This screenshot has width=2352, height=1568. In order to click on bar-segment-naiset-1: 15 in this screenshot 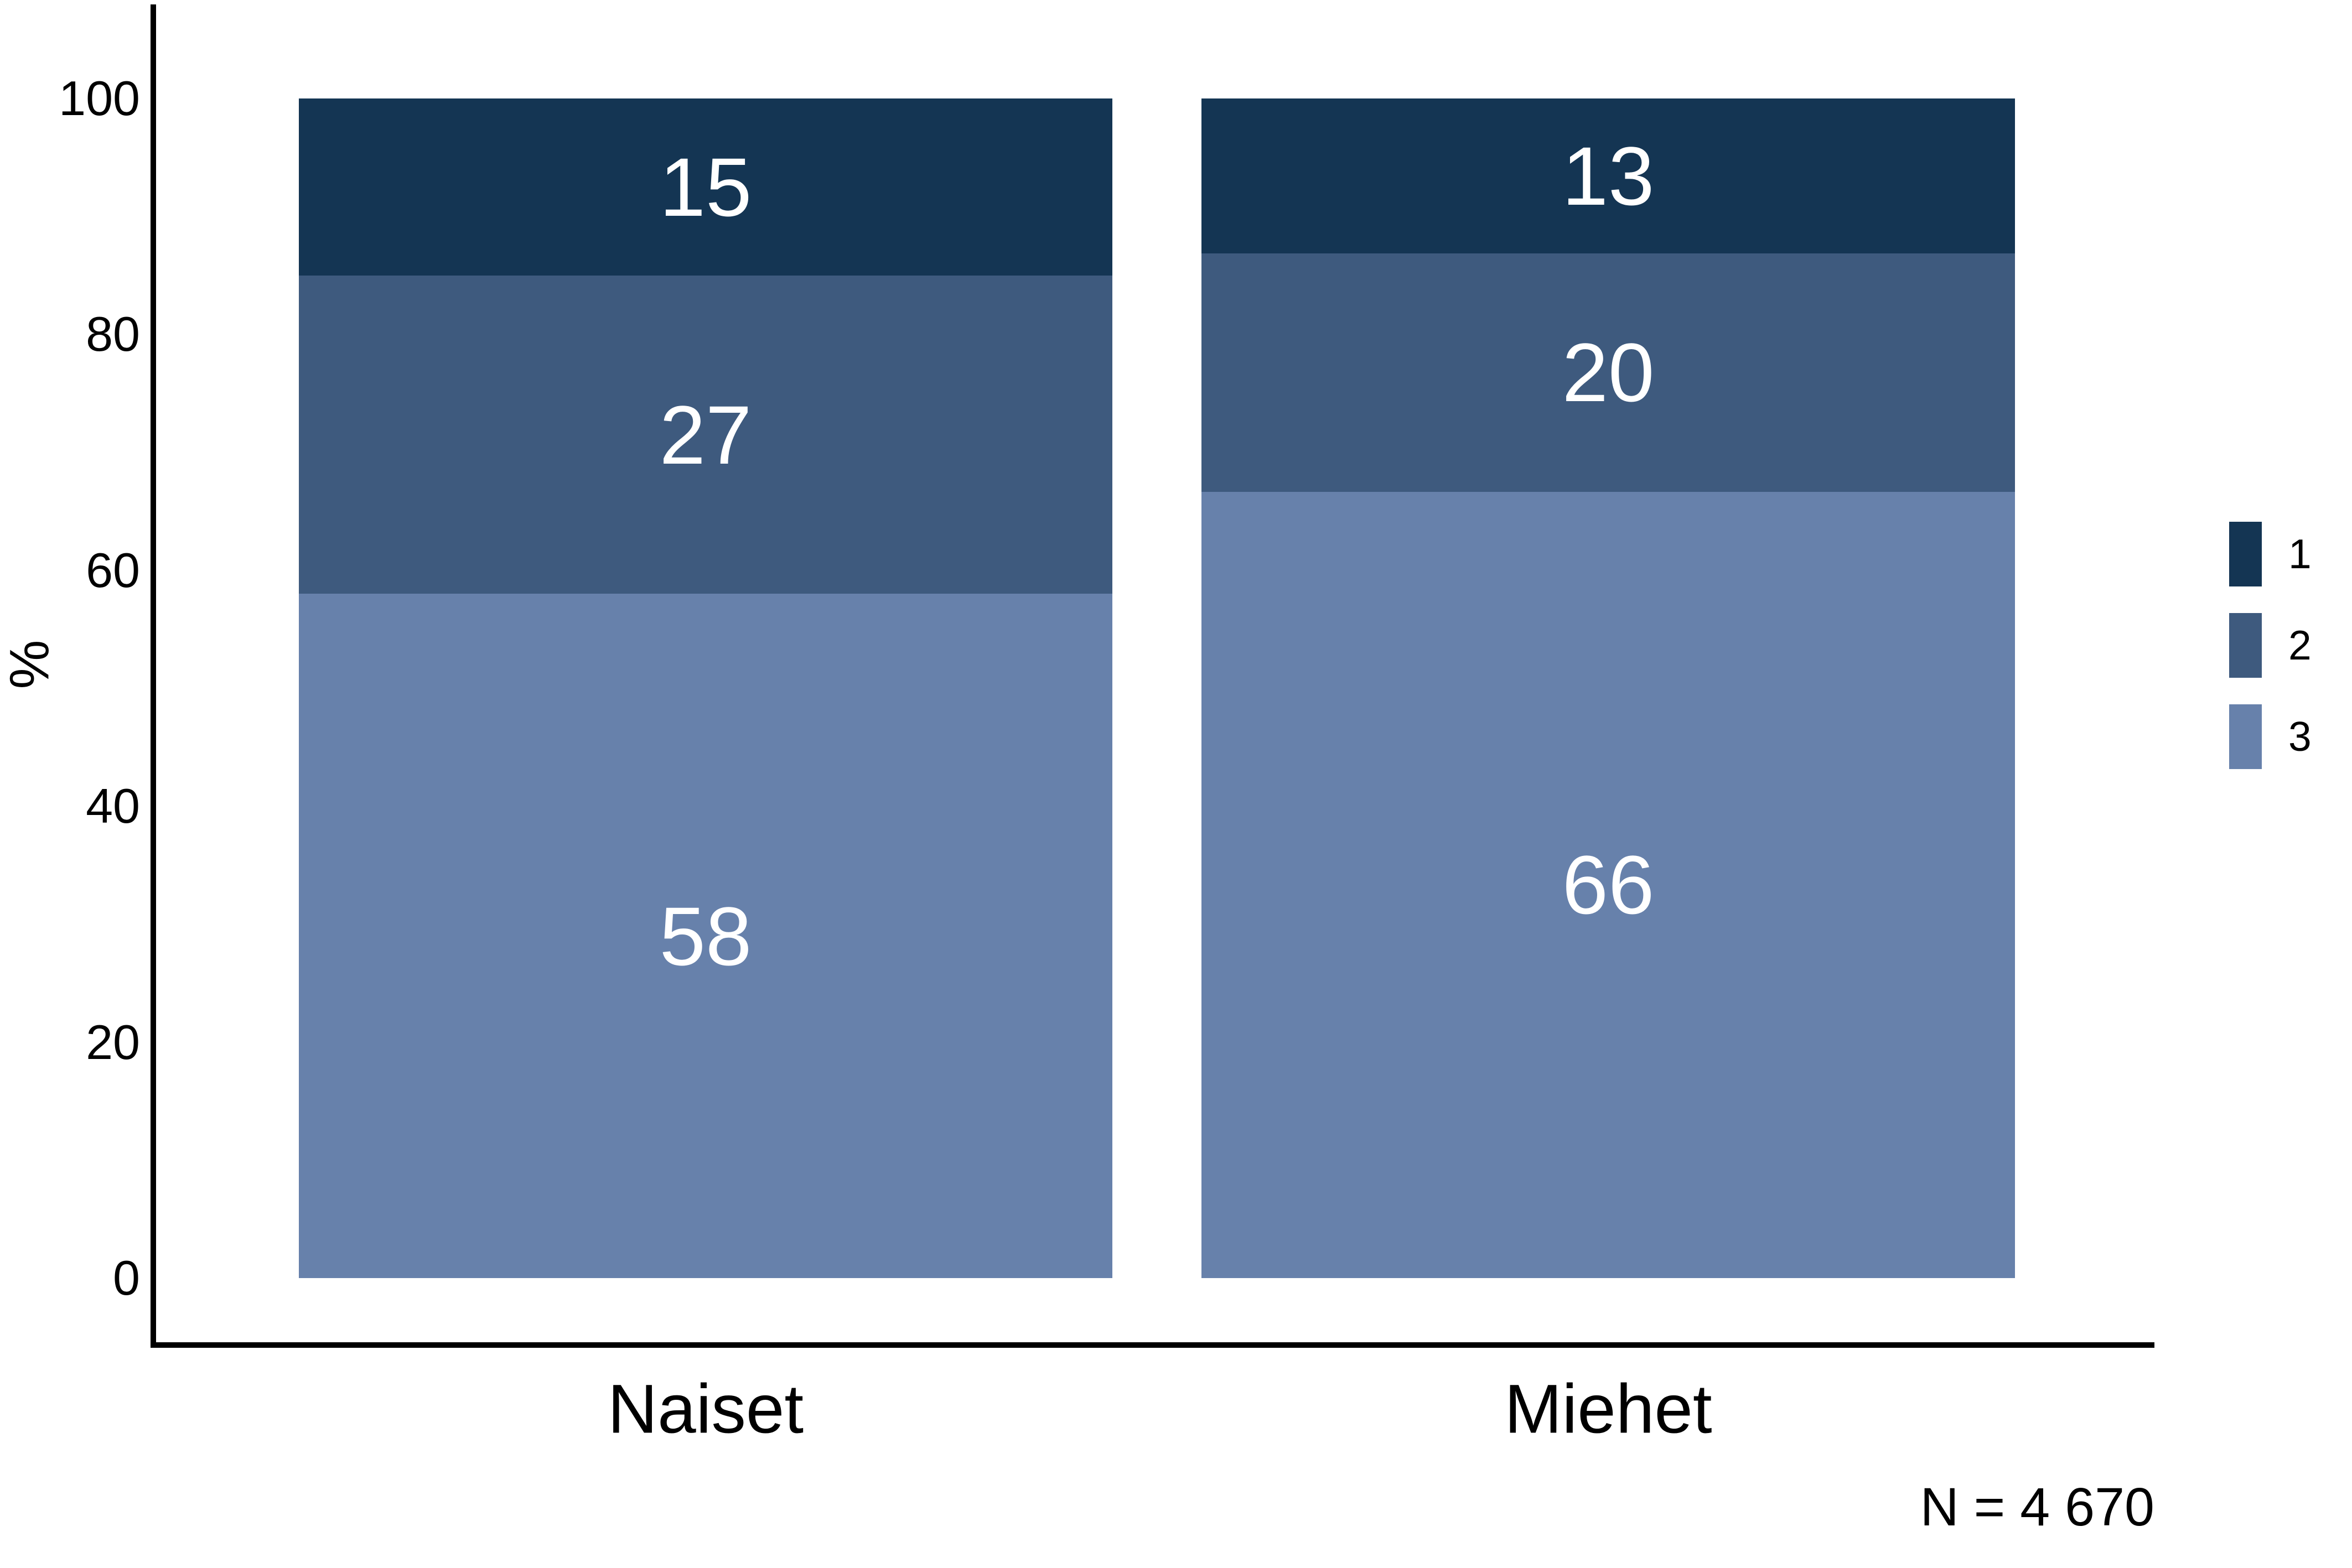, I will do `click(705, 187)`.